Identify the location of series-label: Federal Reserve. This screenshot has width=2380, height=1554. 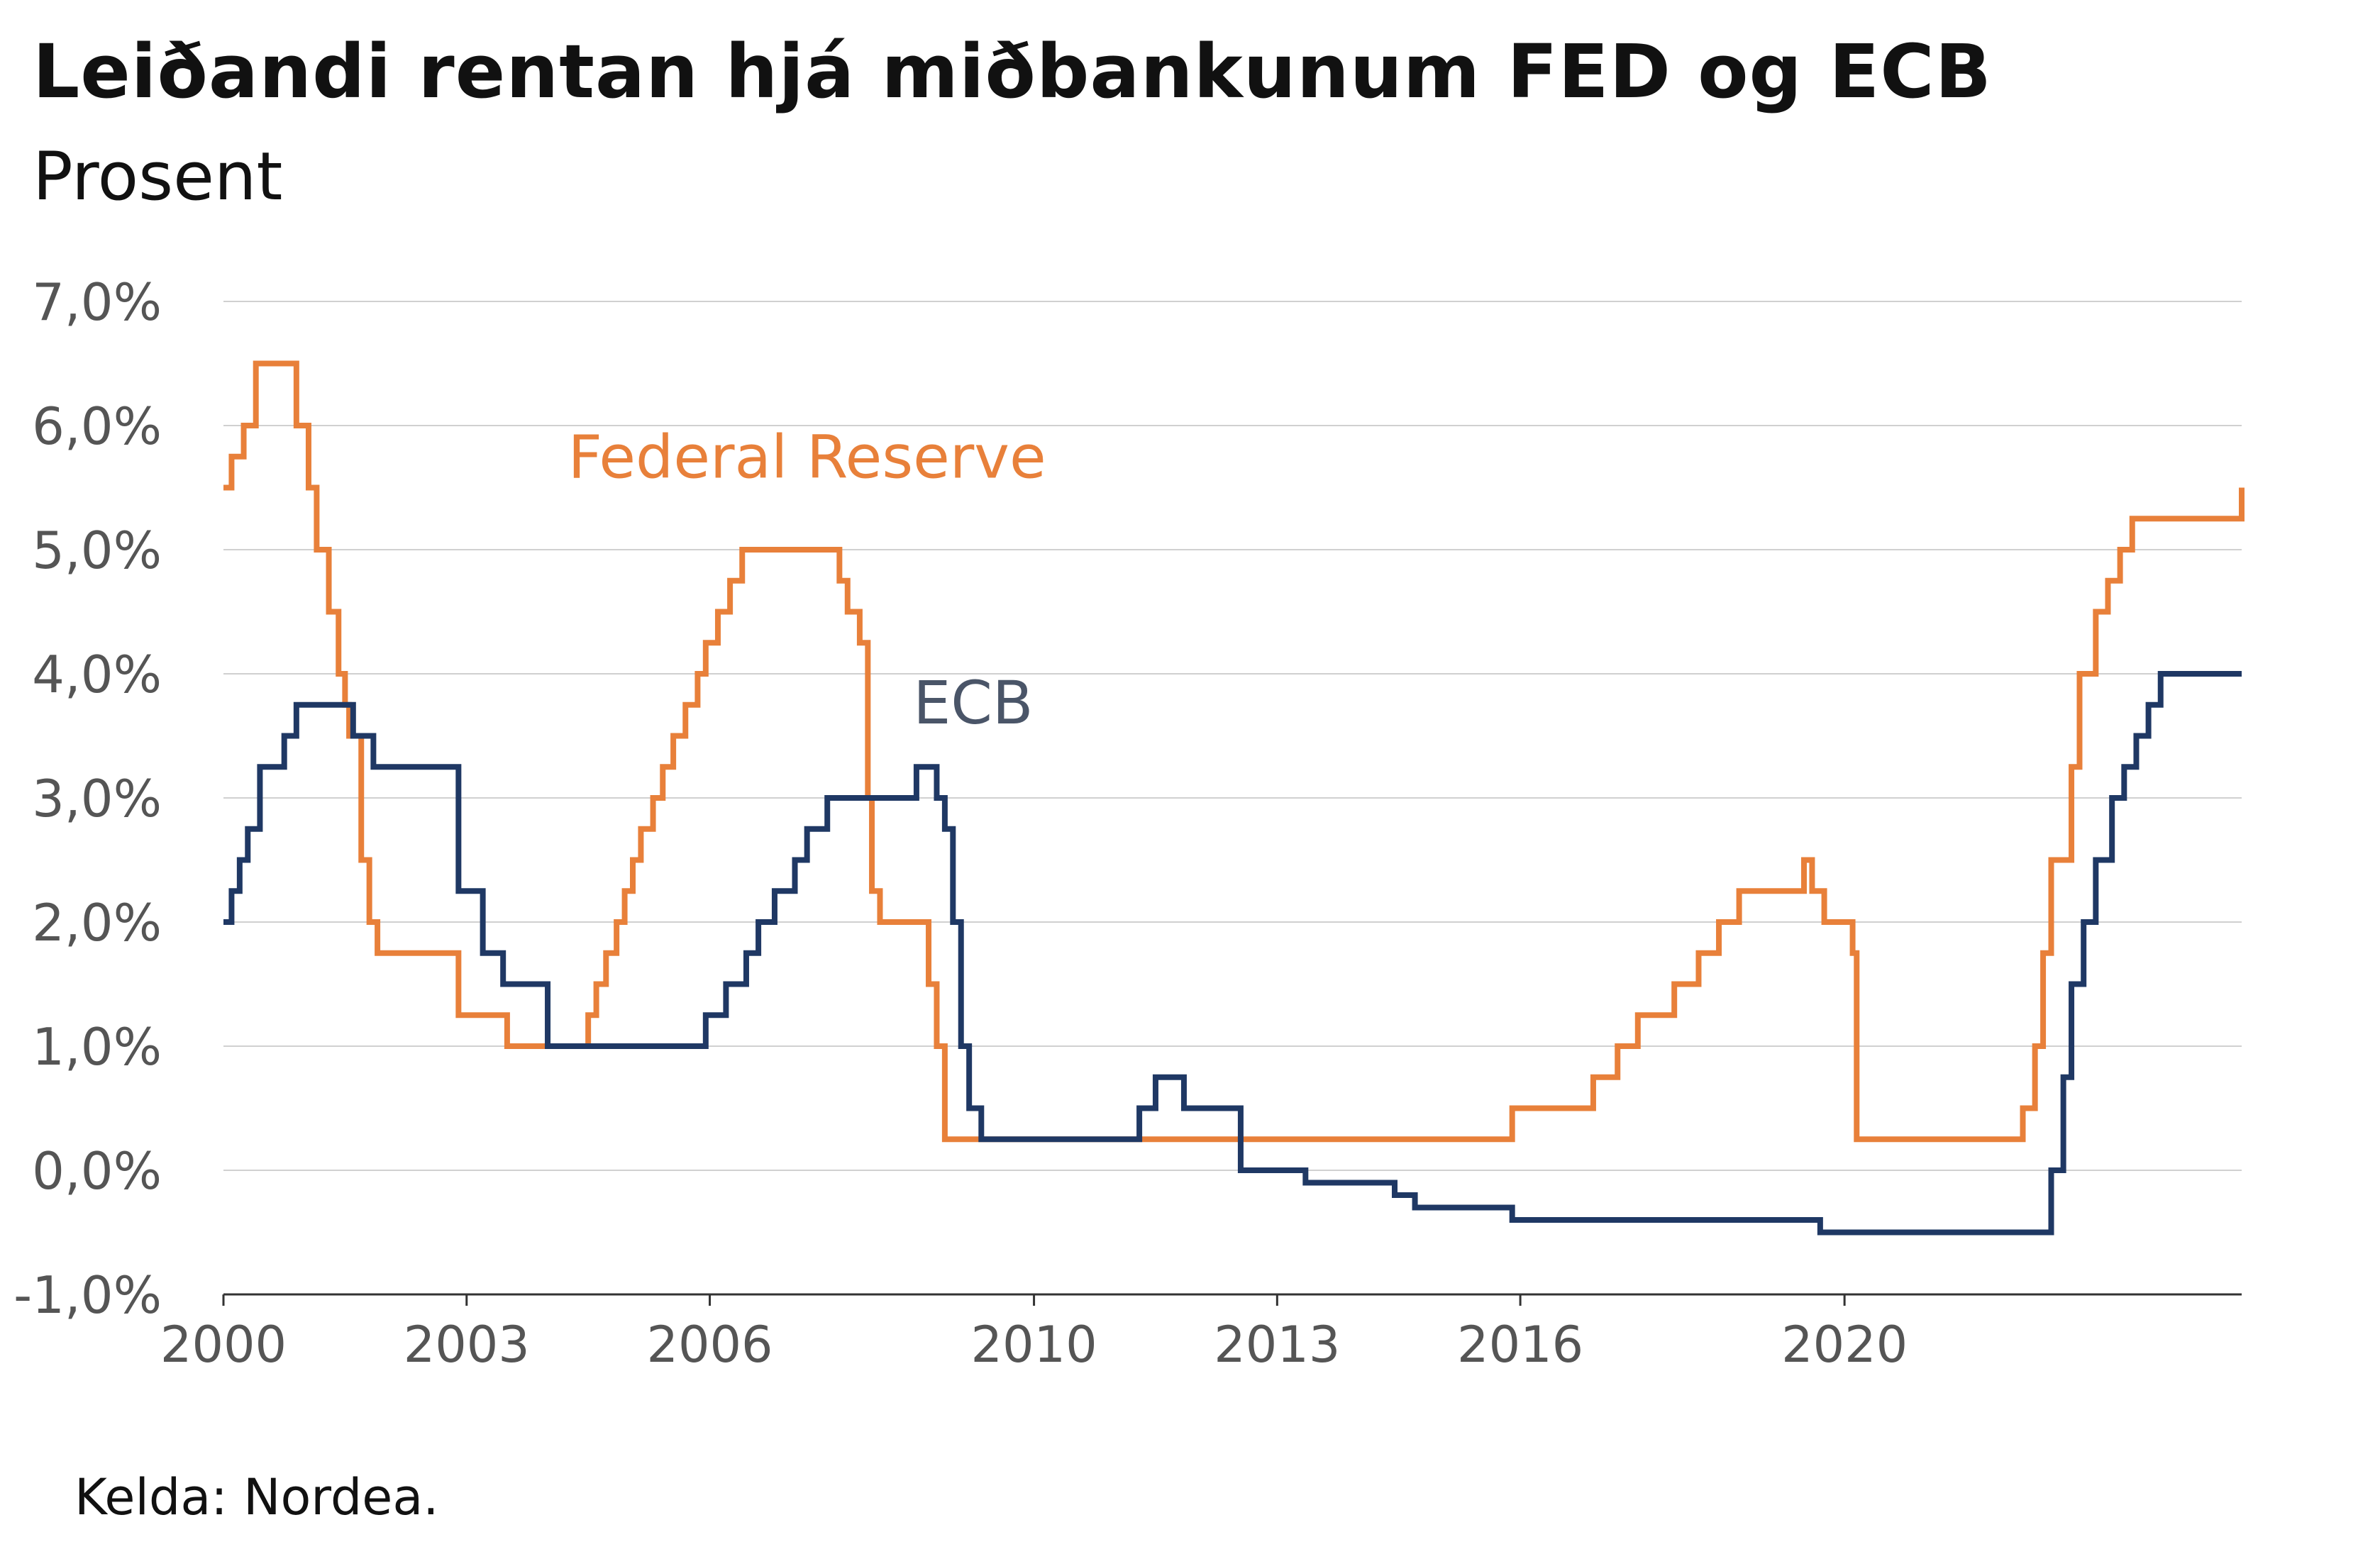
(807, 457).